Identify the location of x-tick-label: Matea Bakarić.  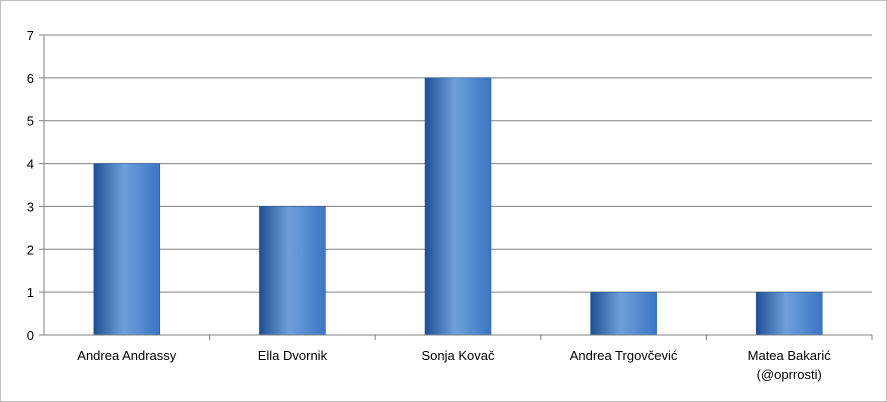
(790, 355).